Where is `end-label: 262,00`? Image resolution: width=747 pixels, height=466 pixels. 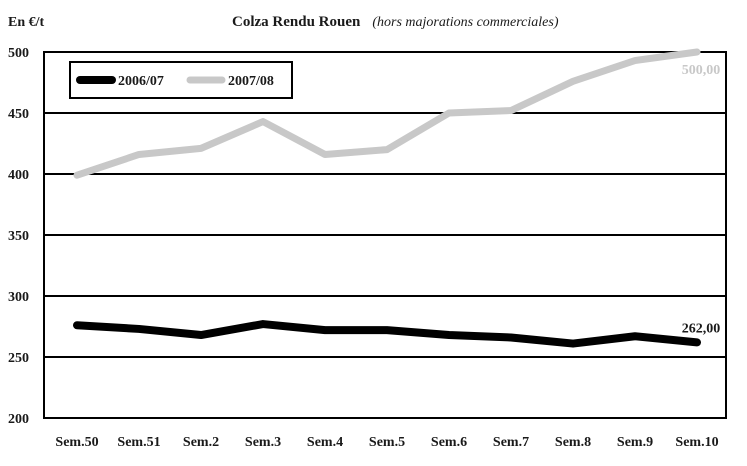 end-label: 262,00 is located at coordinates (701, 328).